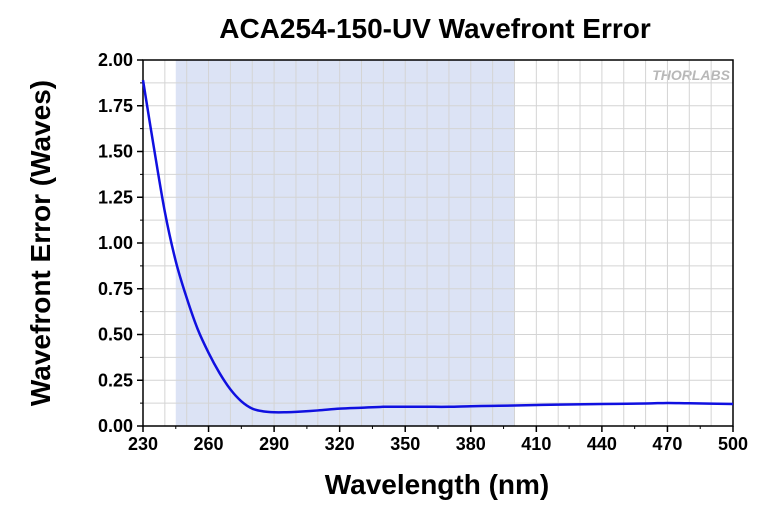 This screenshot has height=516, width=780. What do you see at coordinates (209, 444) in the screenshot?
I see `x-tick-label: 260` at bounding box center [209, 444].